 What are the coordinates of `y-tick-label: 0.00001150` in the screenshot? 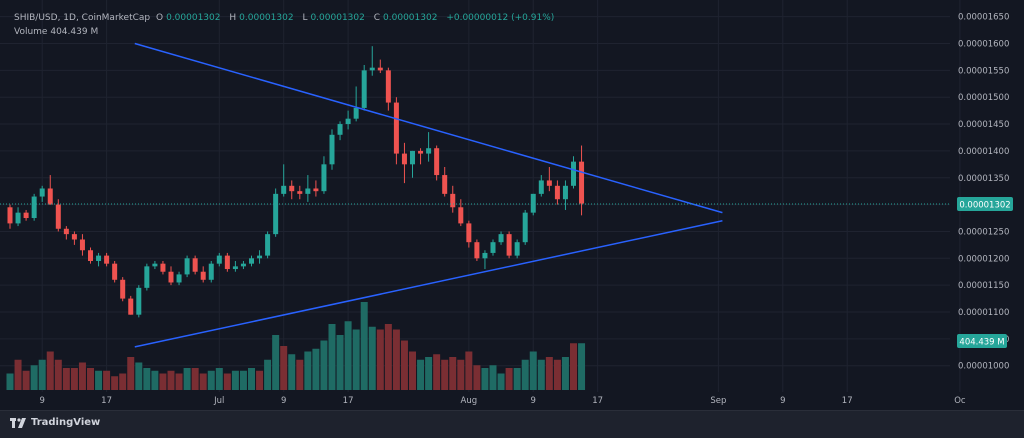 It's located at (983, 286).